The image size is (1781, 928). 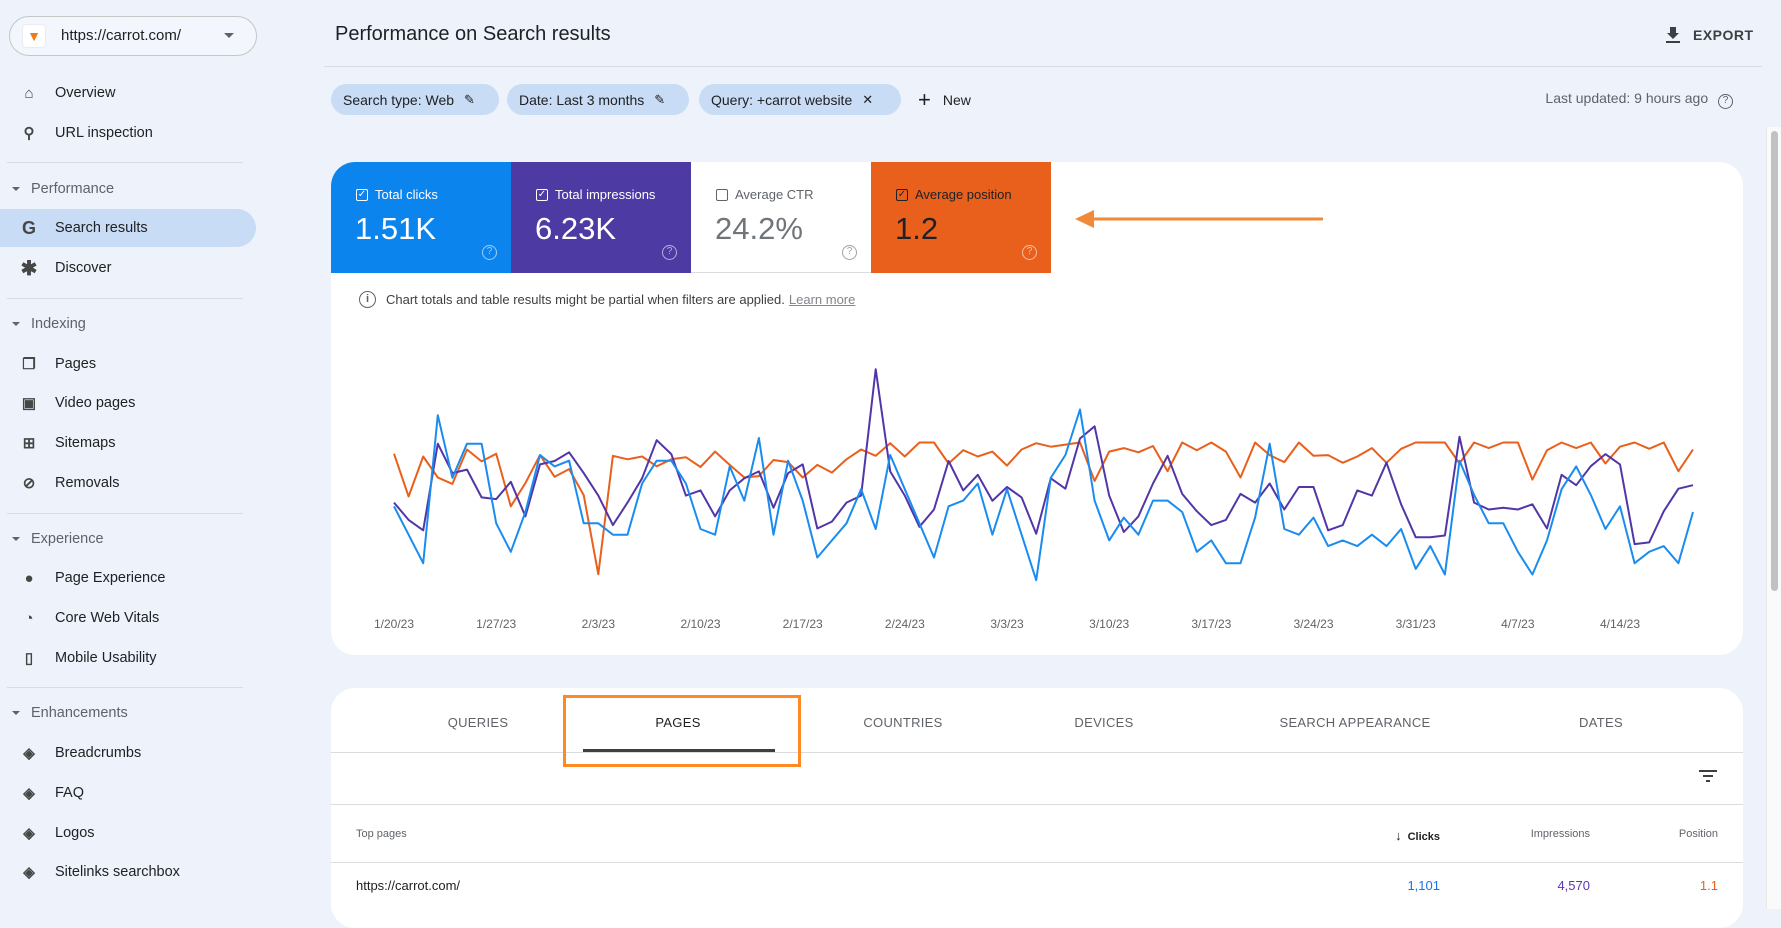 What do you see at coordinates (1723, 35) in the screenshot?
I see `export-label: EXPORT` at bounding box center [1723, 35].